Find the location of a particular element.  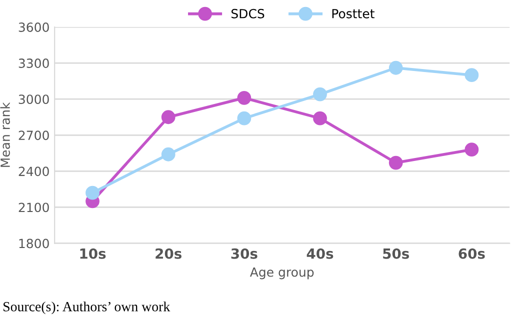

y-tick-label: 2400 is located at coordinates (33, 171).